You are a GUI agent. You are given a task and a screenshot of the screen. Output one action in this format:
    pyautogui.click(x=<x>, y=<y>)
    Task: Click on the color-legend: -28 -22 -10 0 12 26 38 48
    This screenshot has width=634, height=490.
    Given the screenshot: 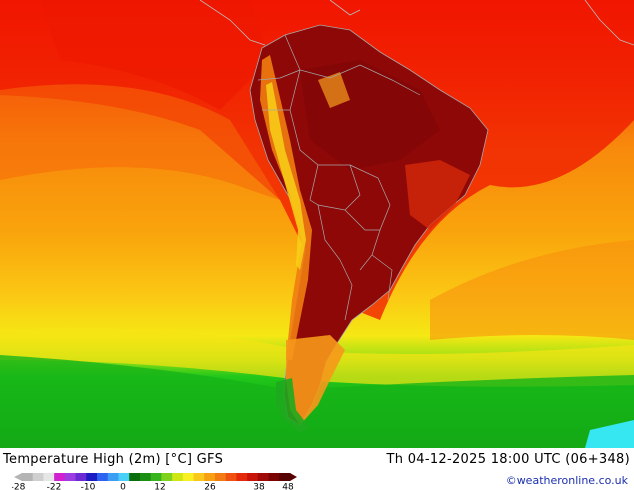 What is the action you would take?
    pyautogui.click(x=154, y=481)
    